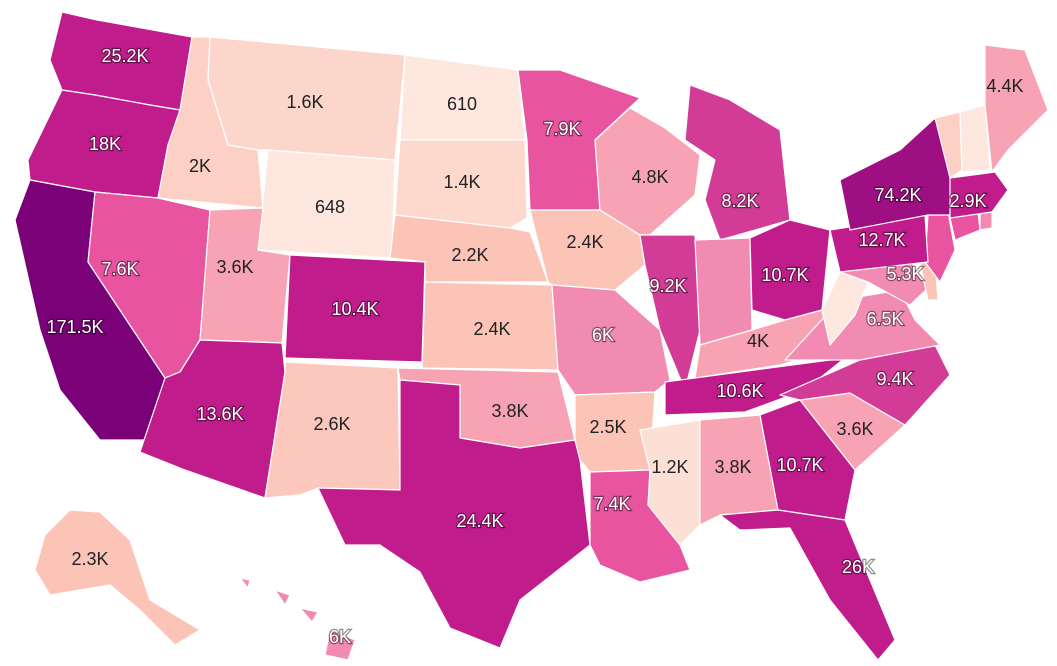 The width and height of the screenshot is (1057, 666). I want to click on state-ak, so click(117, 577).